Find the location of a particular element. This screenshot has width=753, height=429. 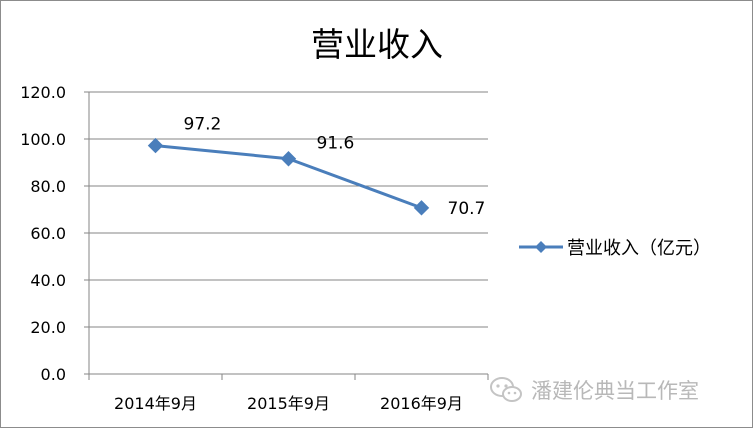

watermark-text: 潘建伦典当工作室 is located at coordinates (615, 391).